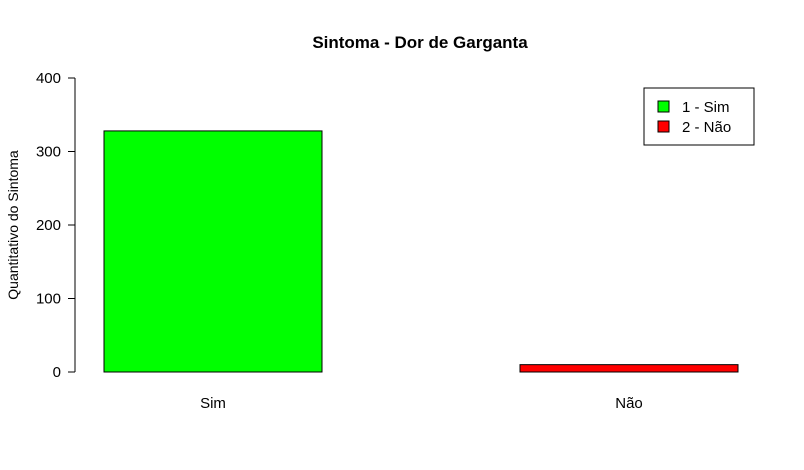 The height and width of the screenshot is (470, 804). What do you see at coordinates (706, 107) in the screenshot?
I see `legend-label: 1 - Sim` at bounding box center [706, 107].